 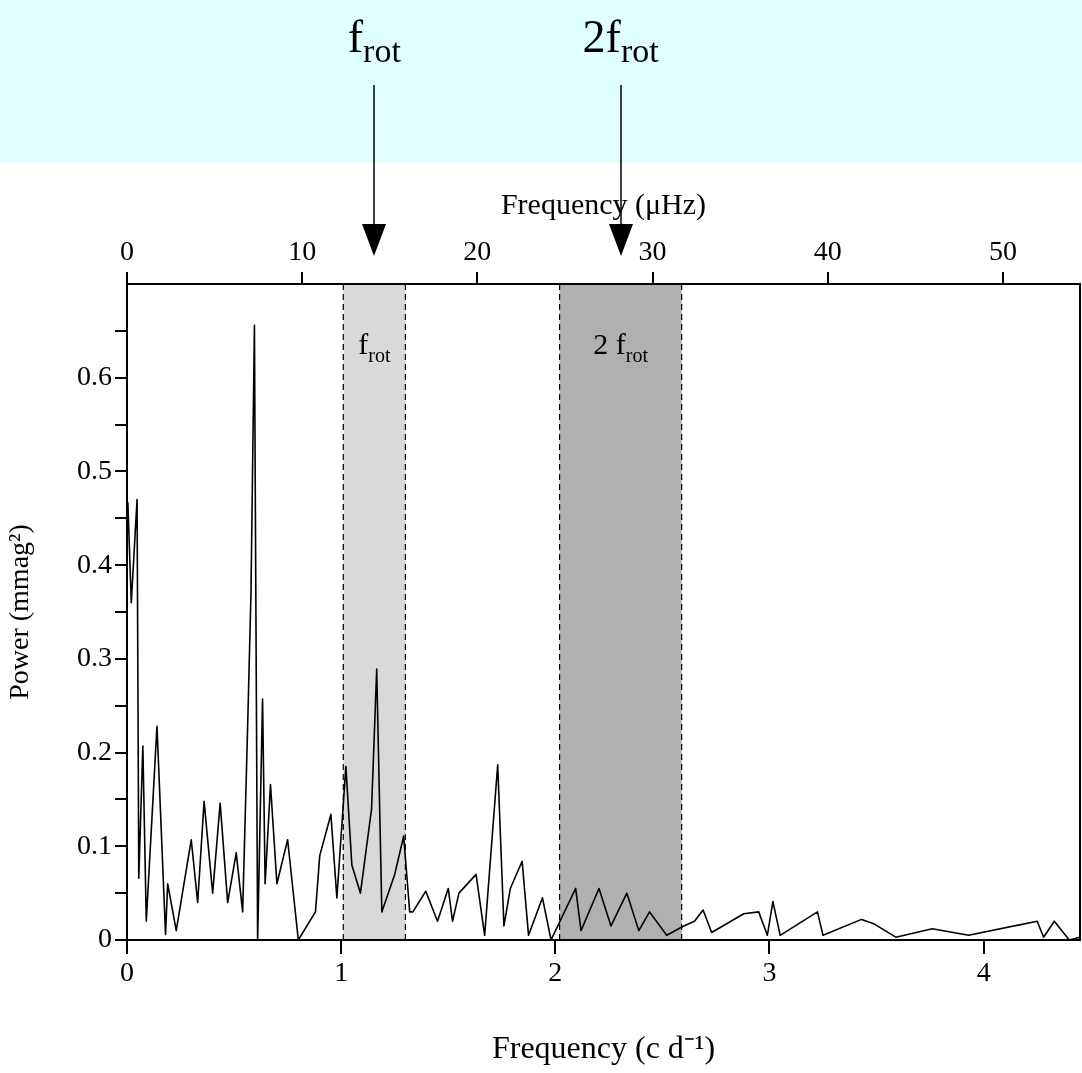 I want to click on x-tick-label: 4, so click(x=983, y=972).